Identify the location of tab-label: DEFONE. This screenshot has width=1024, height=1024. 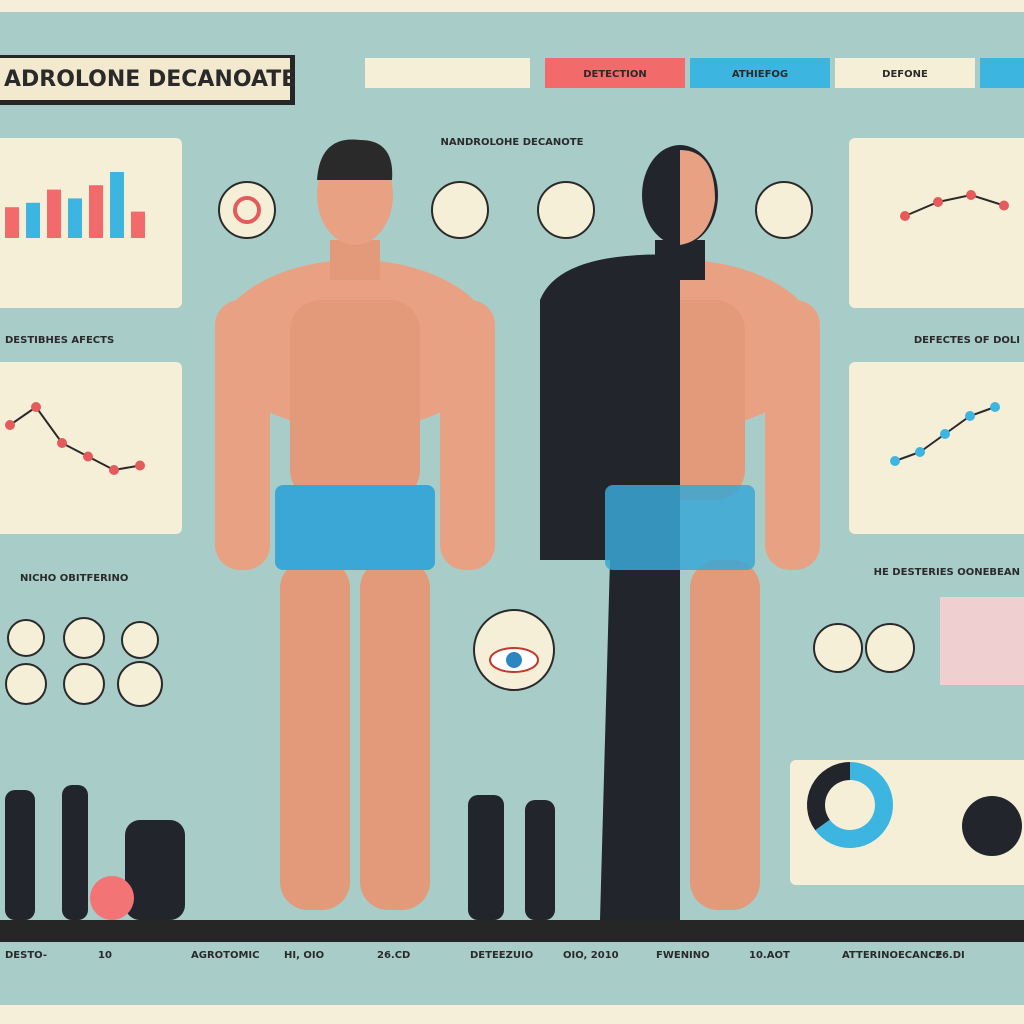
(905, 74).